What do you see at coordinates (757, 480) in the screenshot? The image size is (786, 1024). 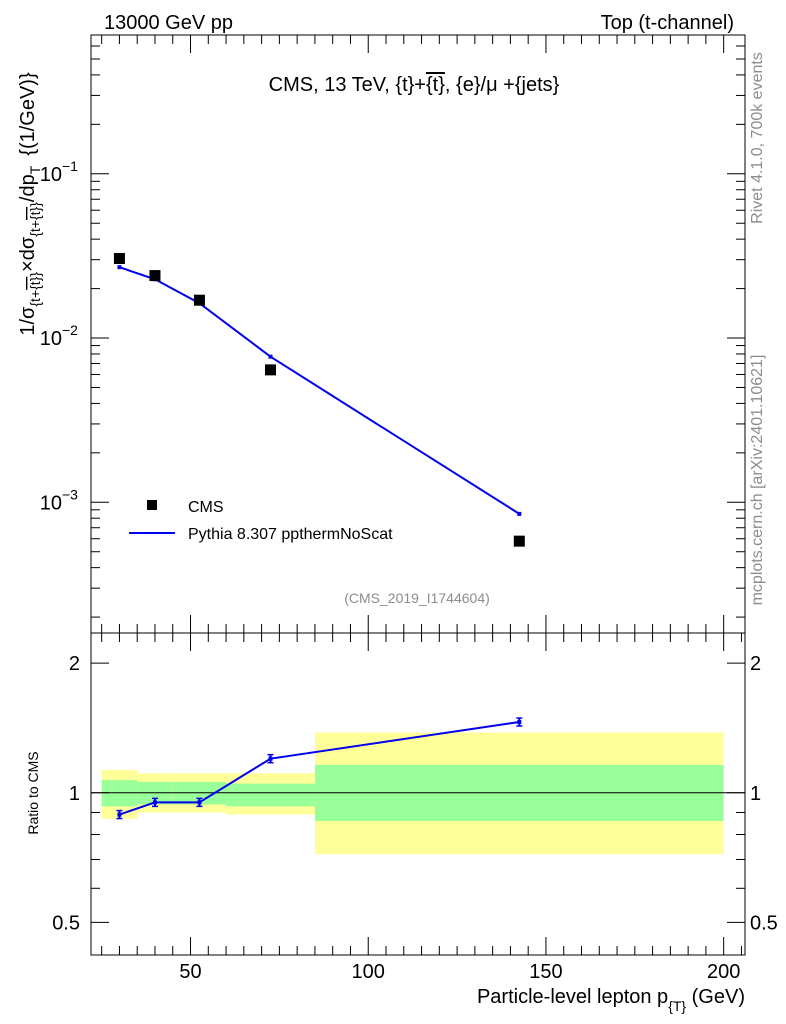 I see `mcplots-label: mcplots.cern.ch [arXiv:2401.10621]` at bounding box center [757, 480].